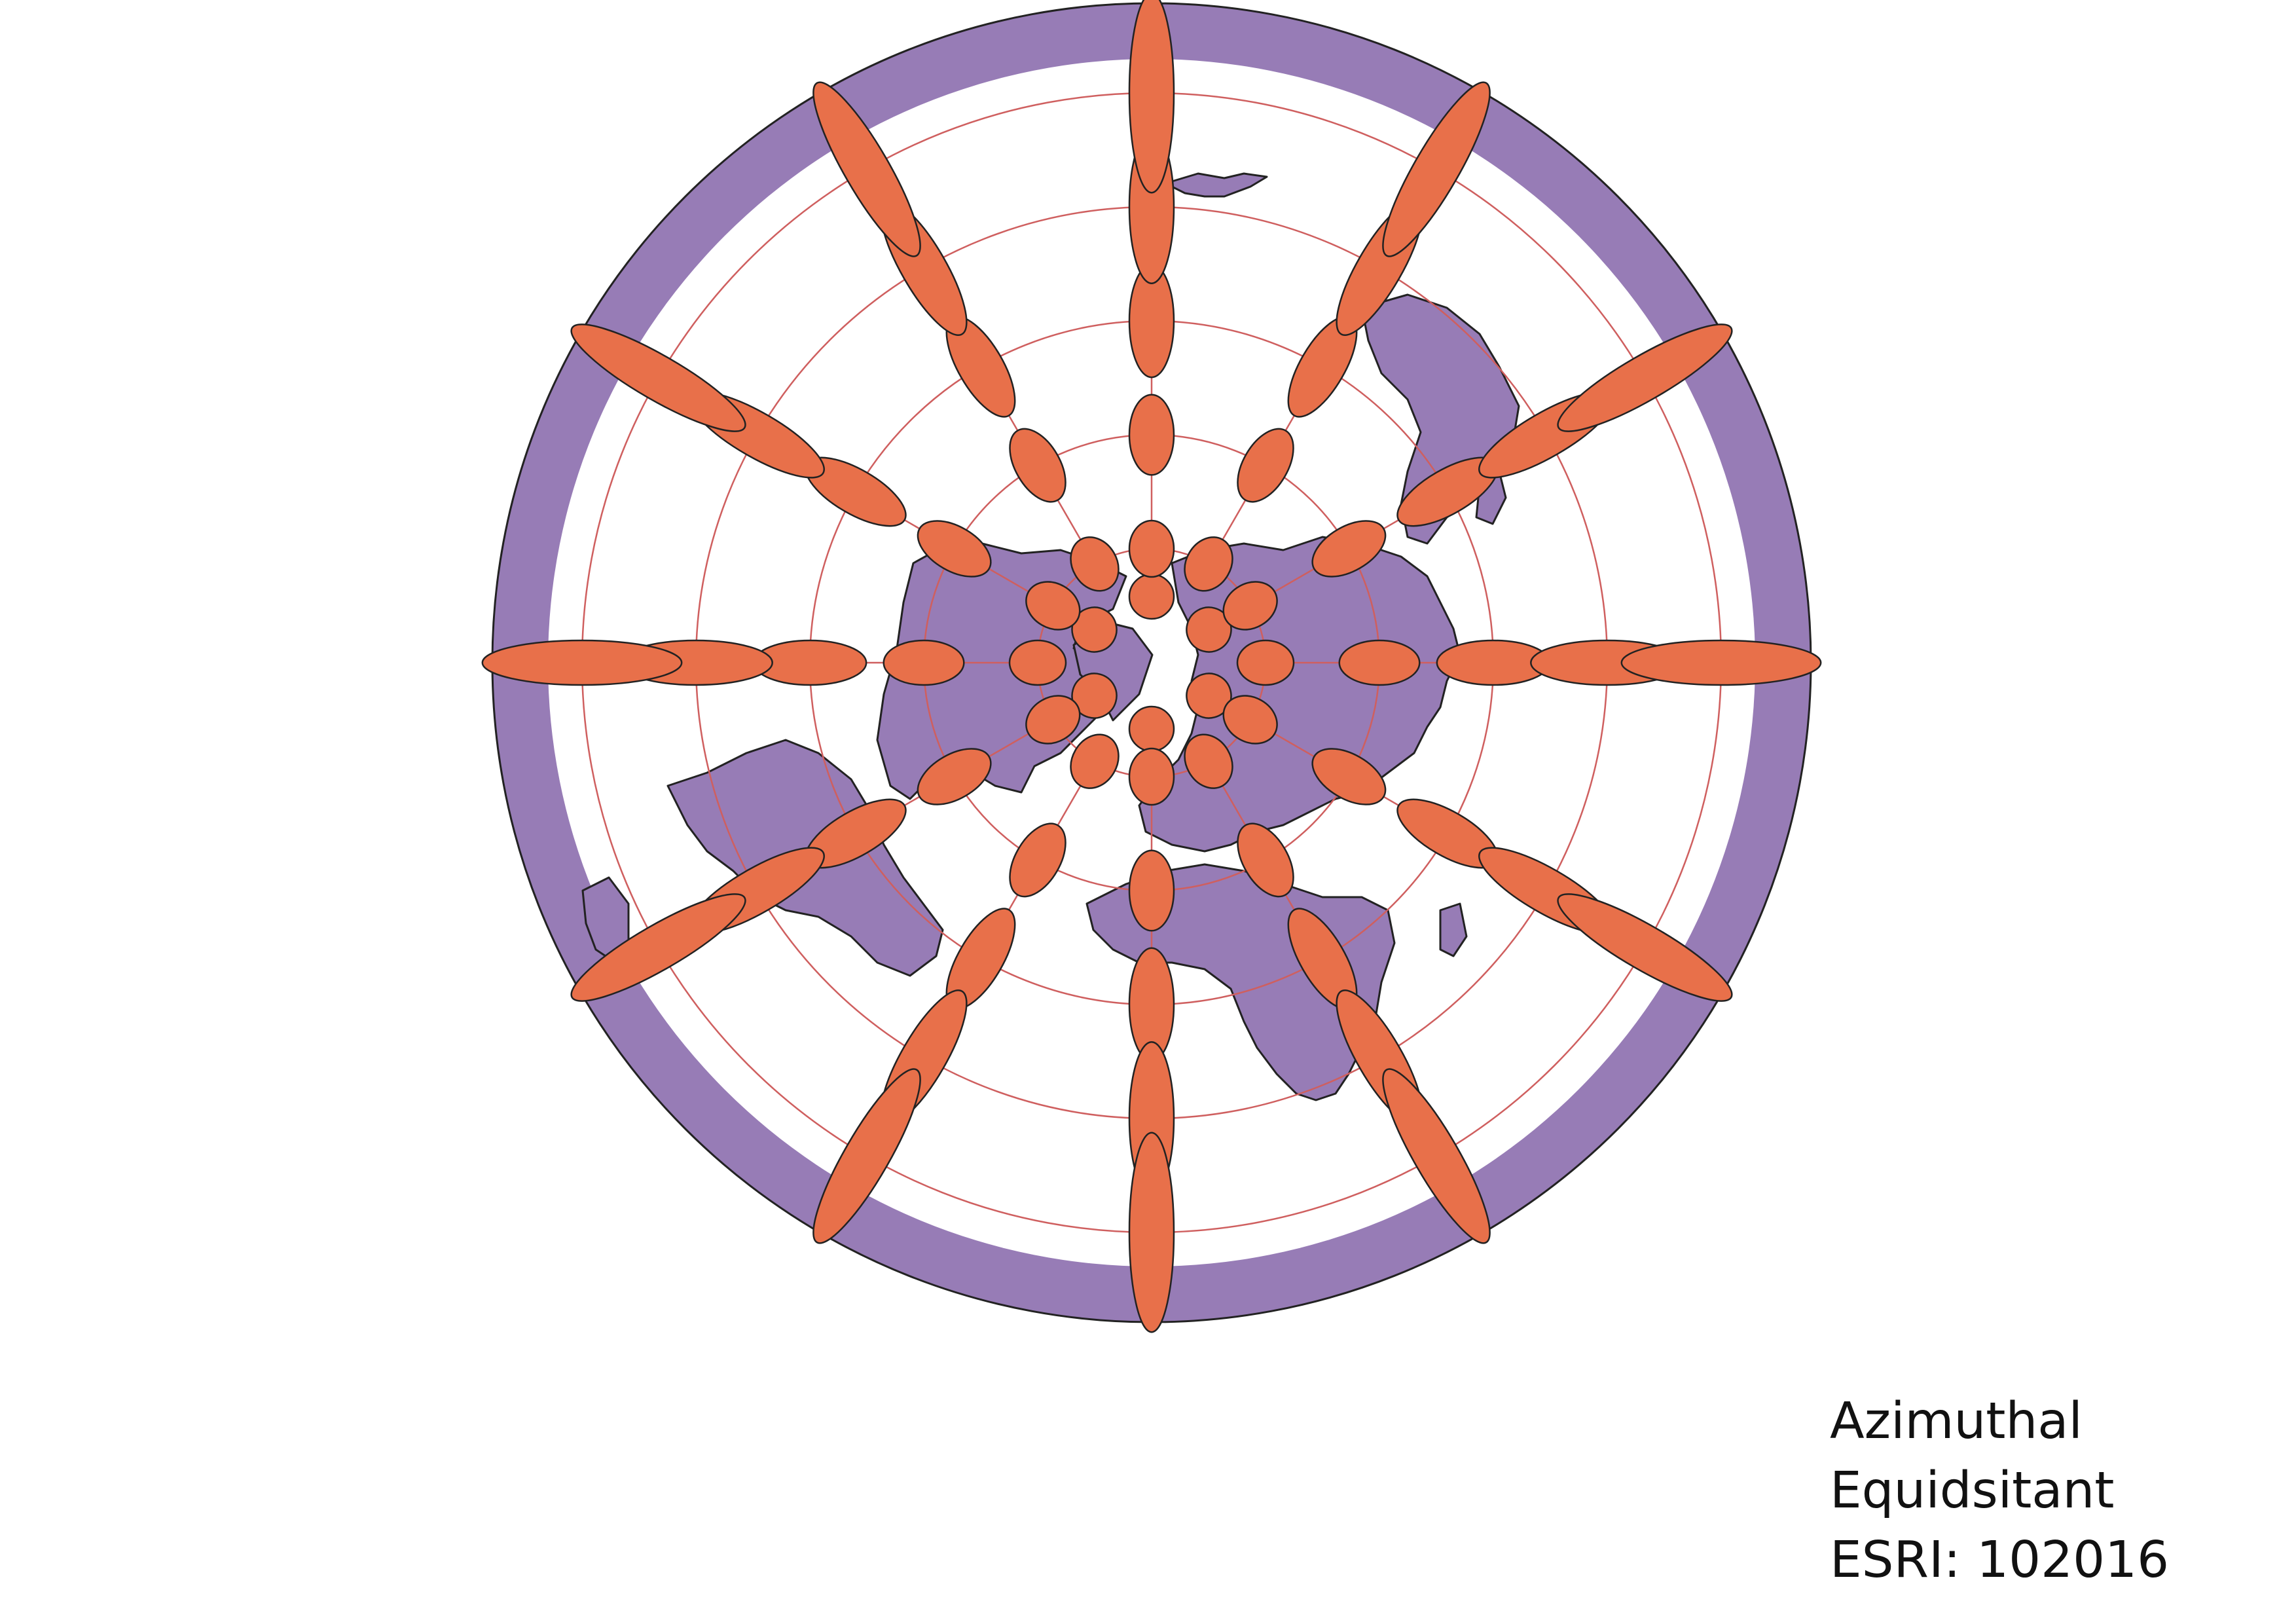  Describe the element at coordinates (2000, 1560) in the screenshot. I see `projection-code: ESRI: 102016` at that location.